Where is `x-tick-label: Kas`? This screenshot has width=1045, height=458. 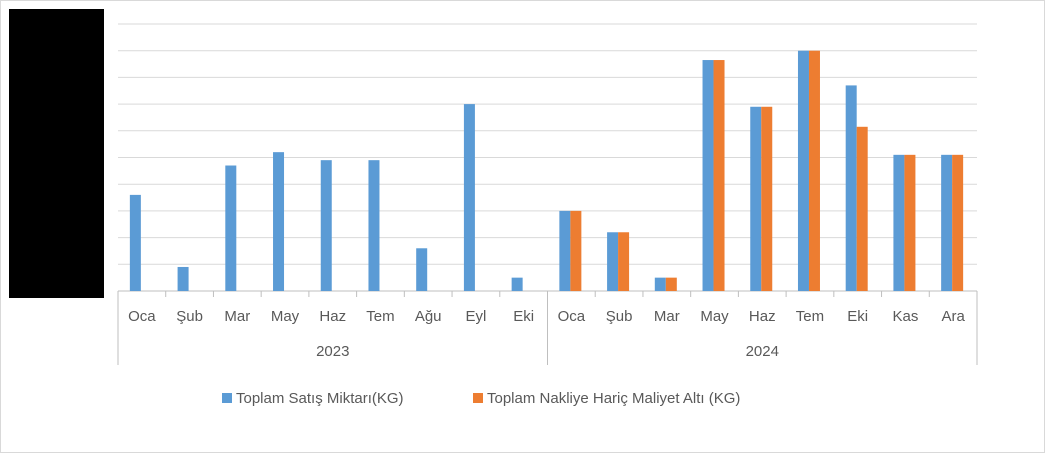
x-tick-label: Kas is located at coordinates (905, 316).